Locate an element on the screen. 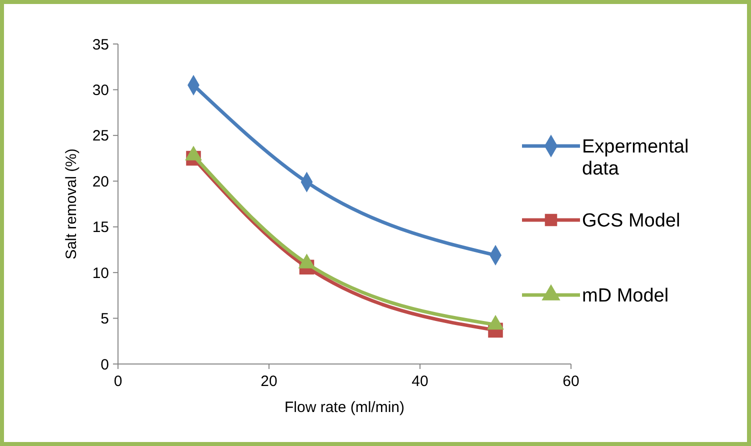 The height and width of the screenshot is (446, 751). x-tick-label: 0 is located at coordinates (118, 381).